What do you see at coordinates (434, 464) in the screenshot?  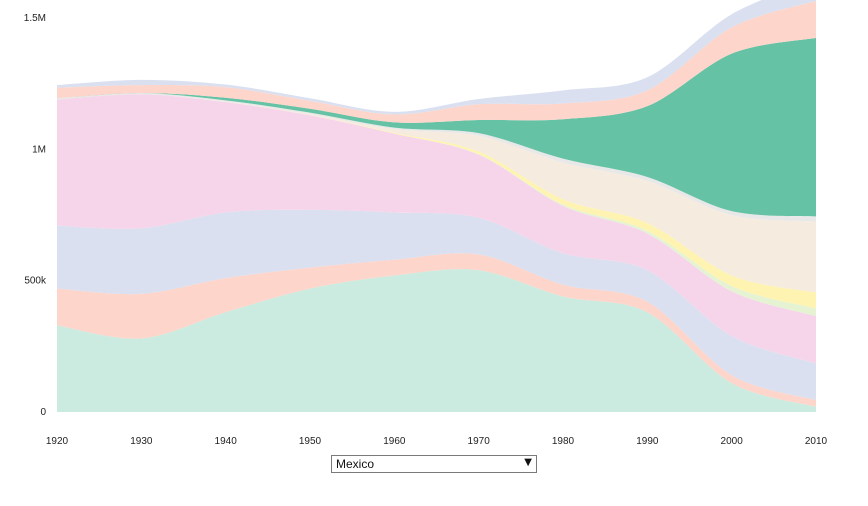 I see `country-select: Mexico ▼` at bounding box center [434, 464].